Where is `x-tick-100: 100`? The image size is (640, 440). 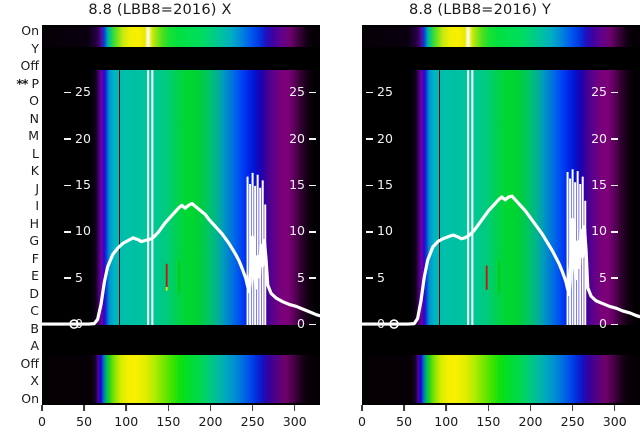 x-tick-100: 100 is located at coordinates (126, 417).